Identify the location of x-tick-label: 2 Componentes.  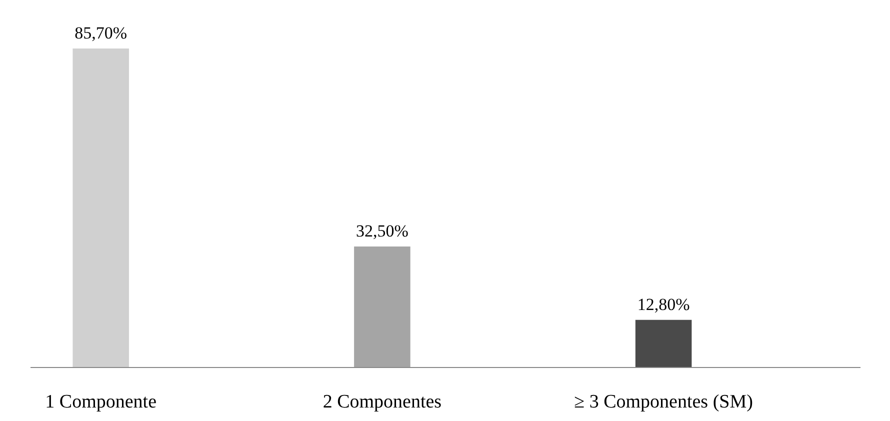
(382, 402).